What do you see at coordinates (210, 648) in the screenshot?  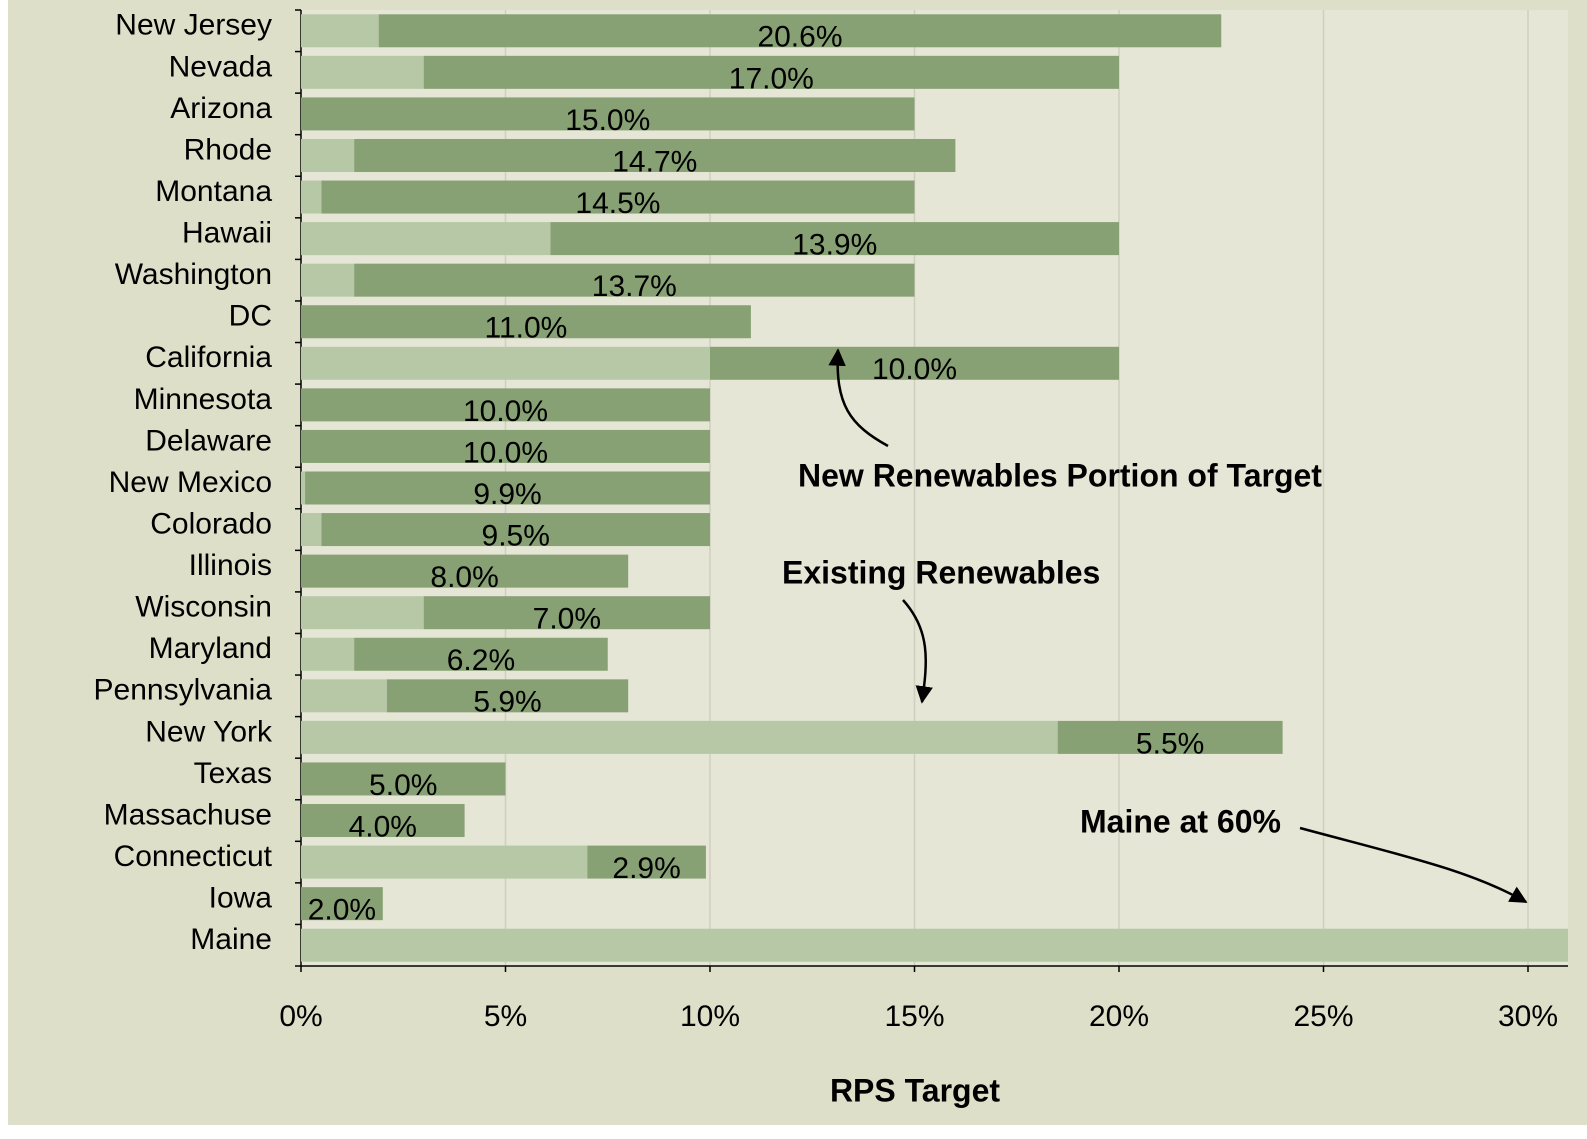 I see `y-tick-label: Maryland` at bounding box center [210, 648].